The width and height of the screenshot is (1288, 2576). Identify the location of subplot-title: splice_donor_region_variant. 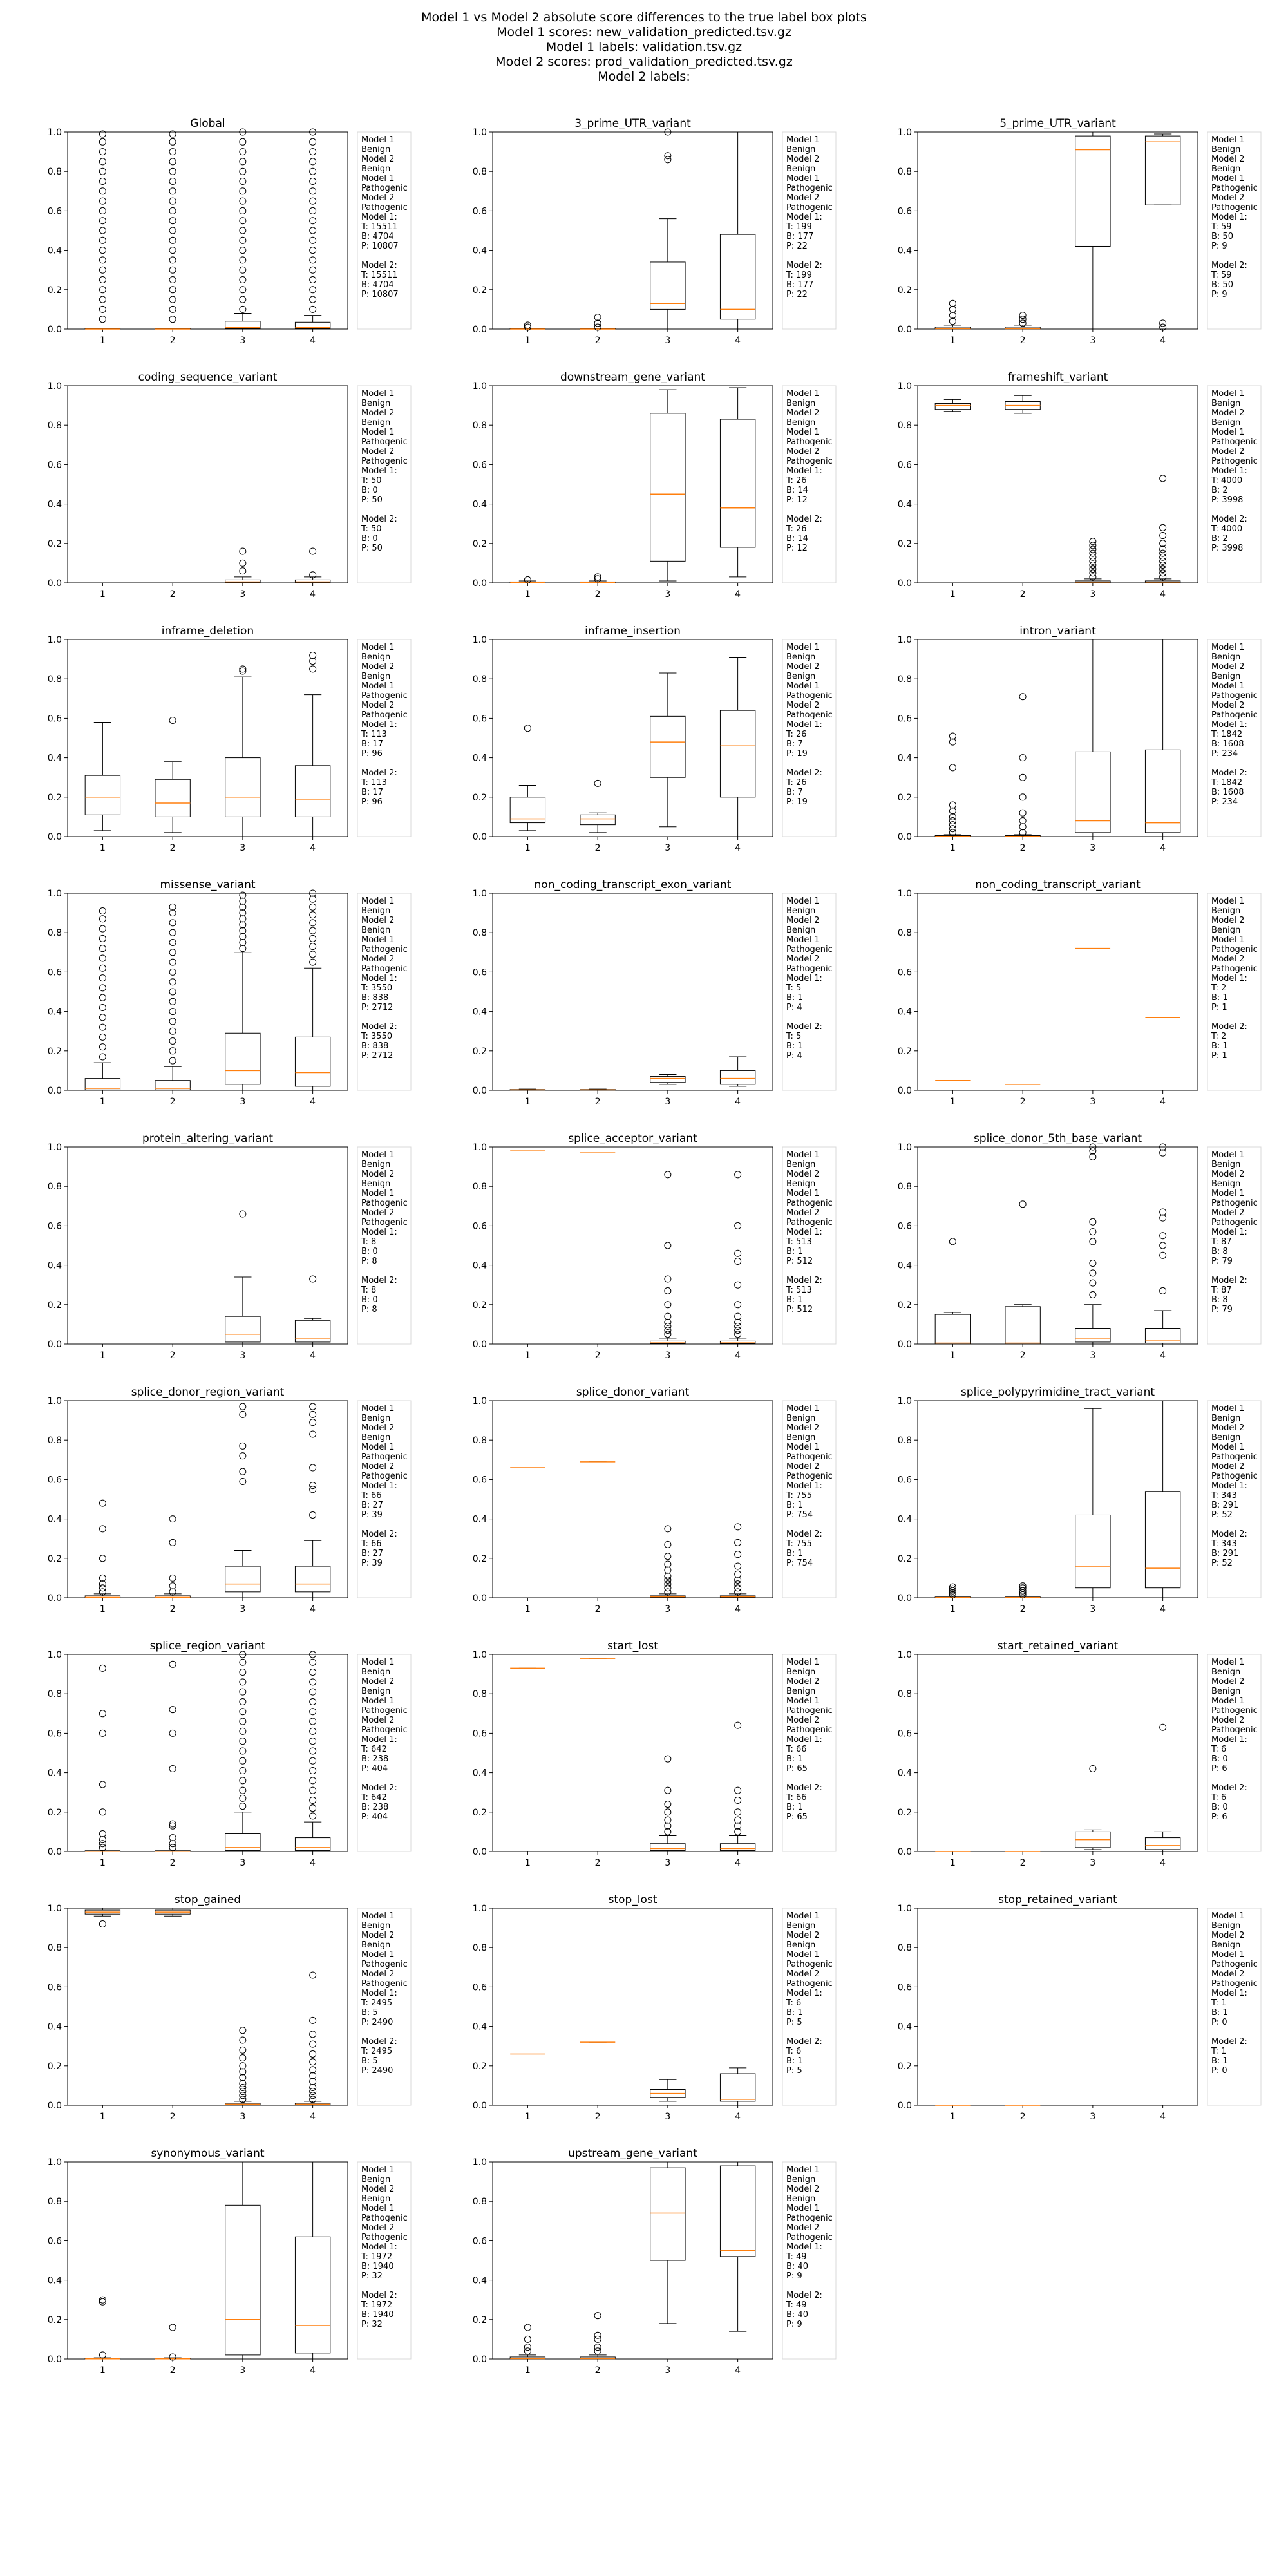
(208, 1393).